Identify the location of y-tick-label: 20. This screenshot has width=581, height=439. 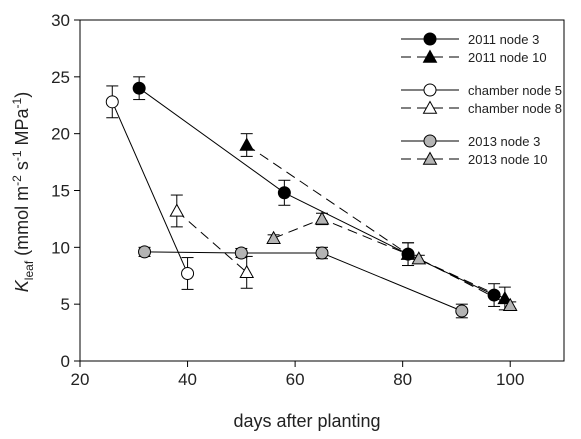
(60, 134).